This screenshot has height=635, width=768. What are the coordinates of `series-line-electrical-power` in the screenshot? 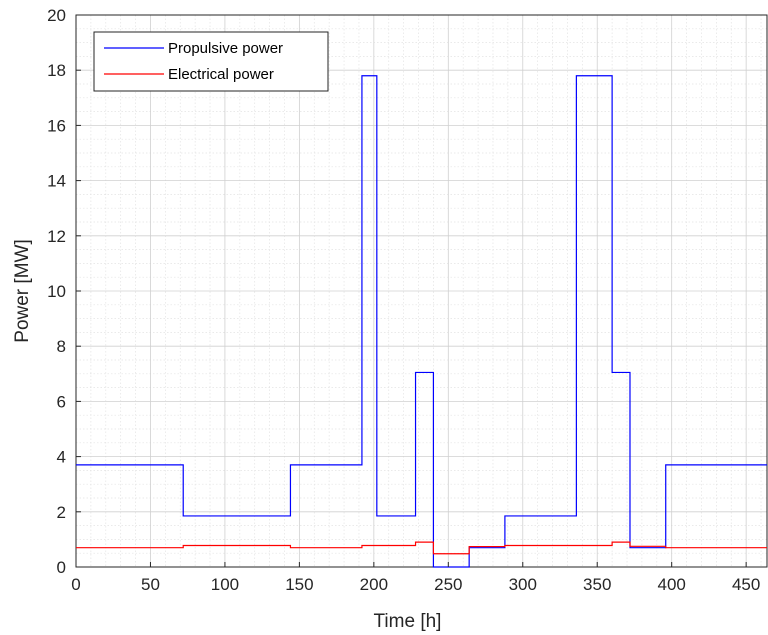 It's located at (421, 548).